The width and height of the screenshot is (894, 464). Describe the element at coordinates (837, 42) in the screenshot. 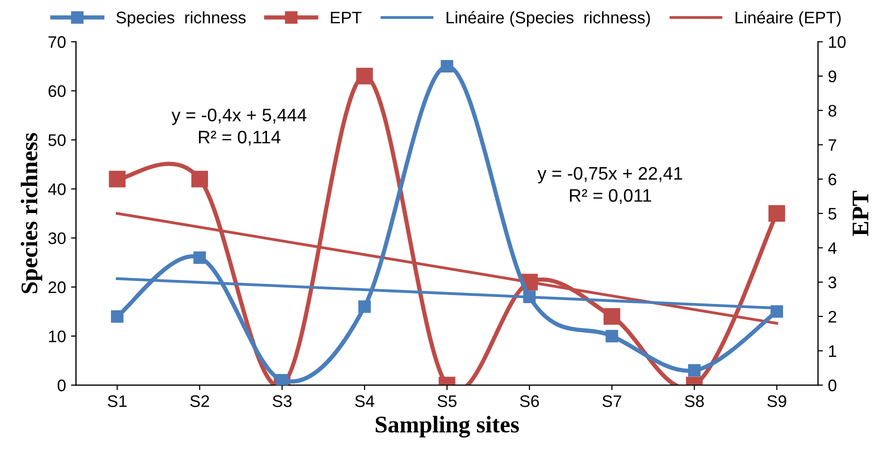

I see `y2-tick-label: 10` at that location.